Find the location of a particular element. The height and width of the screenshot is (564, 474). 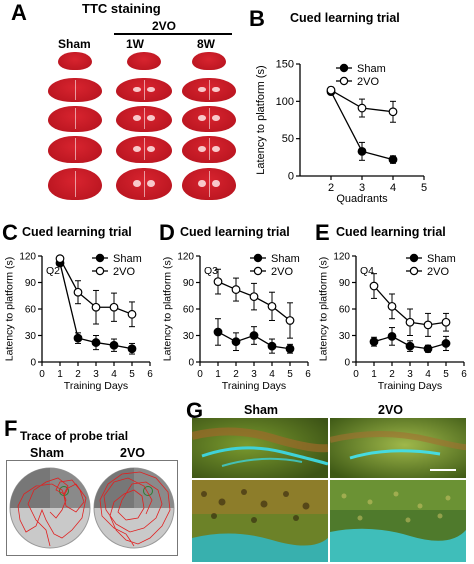

panel-a-col-sham: Sham is located at coordinates (74, 44).